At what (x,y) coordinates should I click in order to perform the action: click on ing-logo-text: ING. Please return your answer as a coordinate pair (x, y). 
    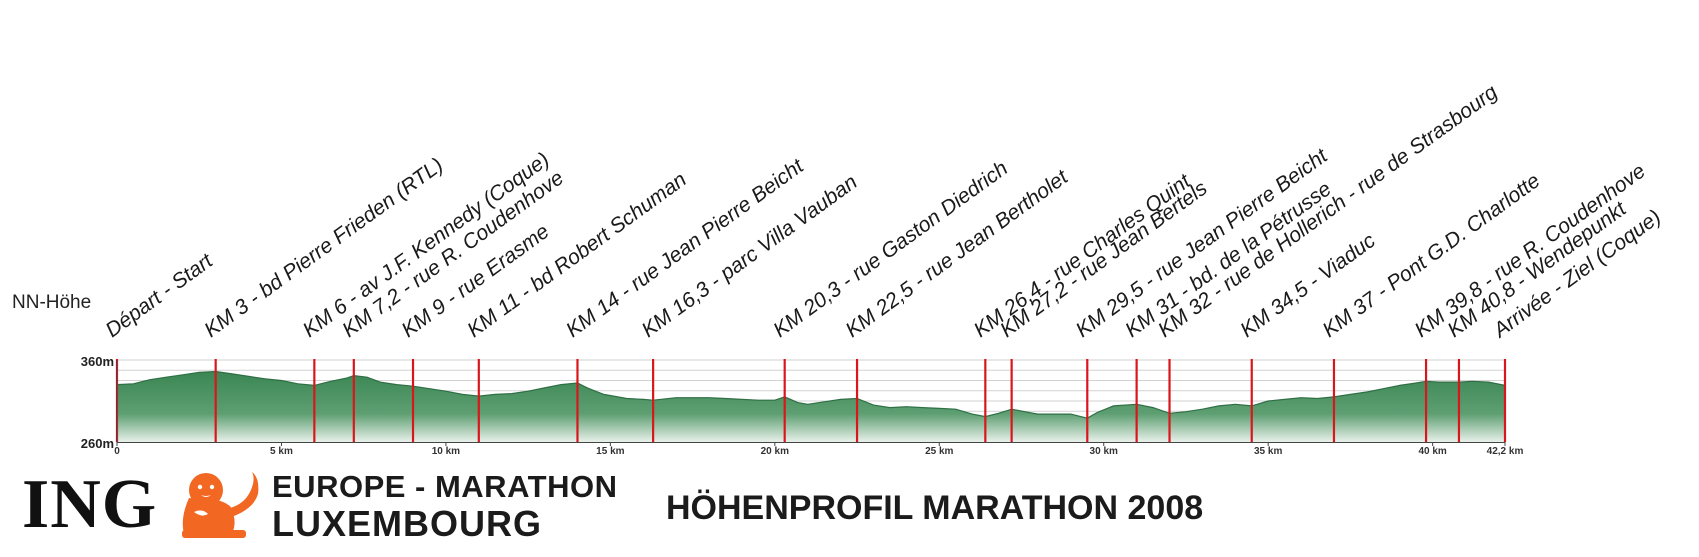
    Looking at the image, I should click on (90, 504).